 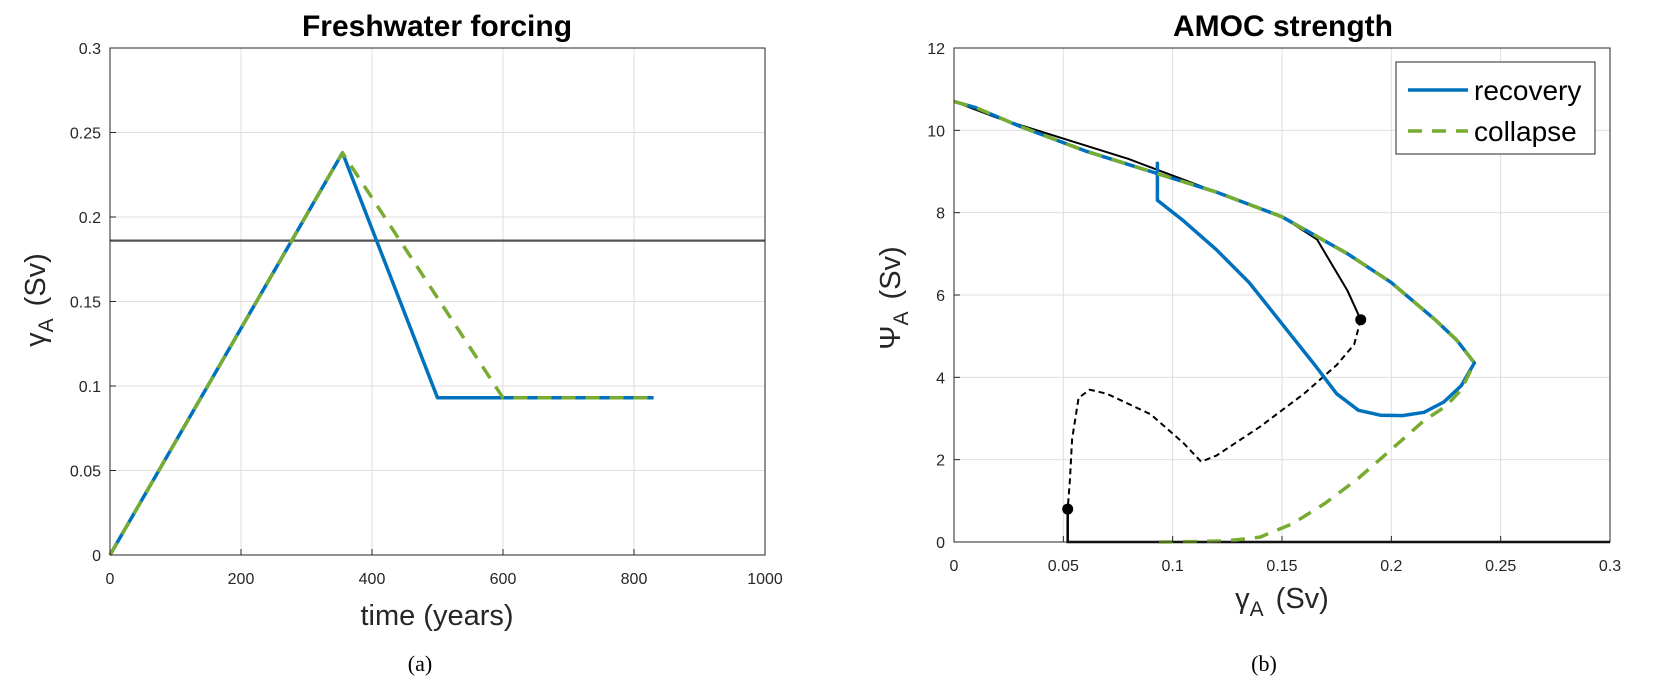 I want to click on panel-caption-a: (a), so click(x=420, y=663).